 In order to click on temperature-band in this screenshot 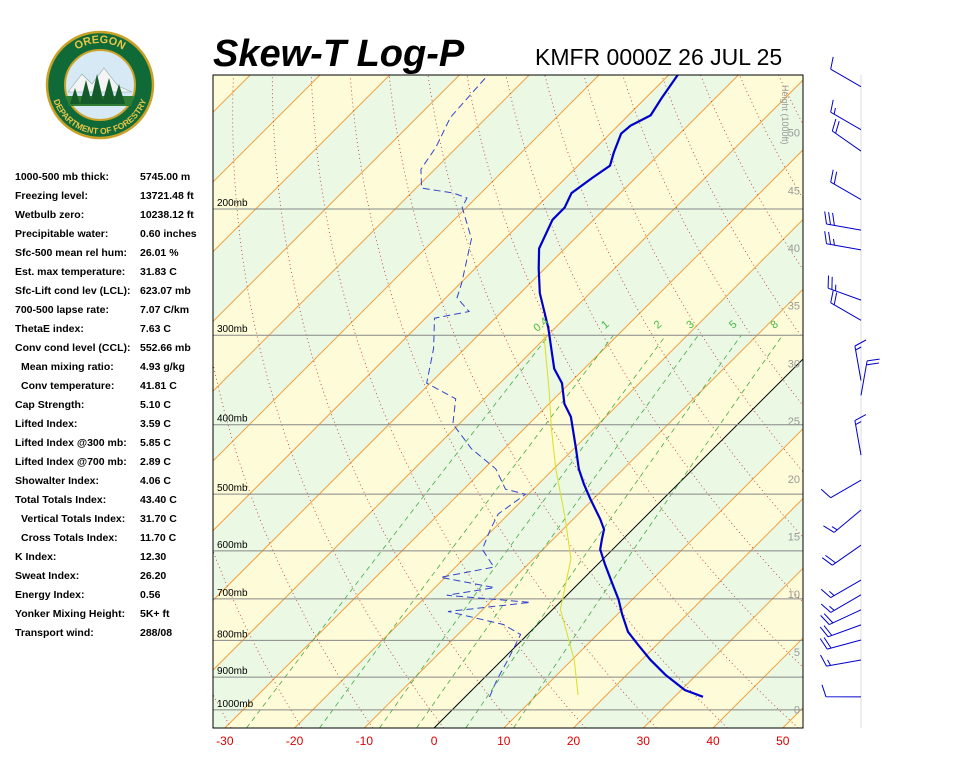, I will do `click(906, 401)`.